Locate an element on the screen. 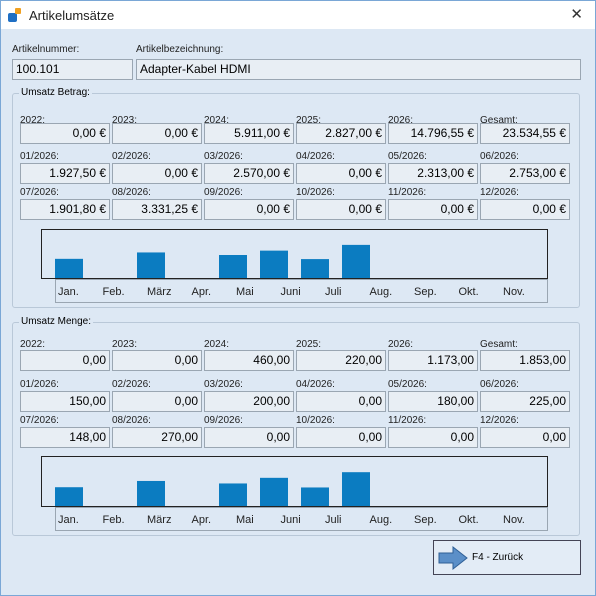 The image size is (596, 596). field-label: 09/2026: is located at coordinates (223, 192).